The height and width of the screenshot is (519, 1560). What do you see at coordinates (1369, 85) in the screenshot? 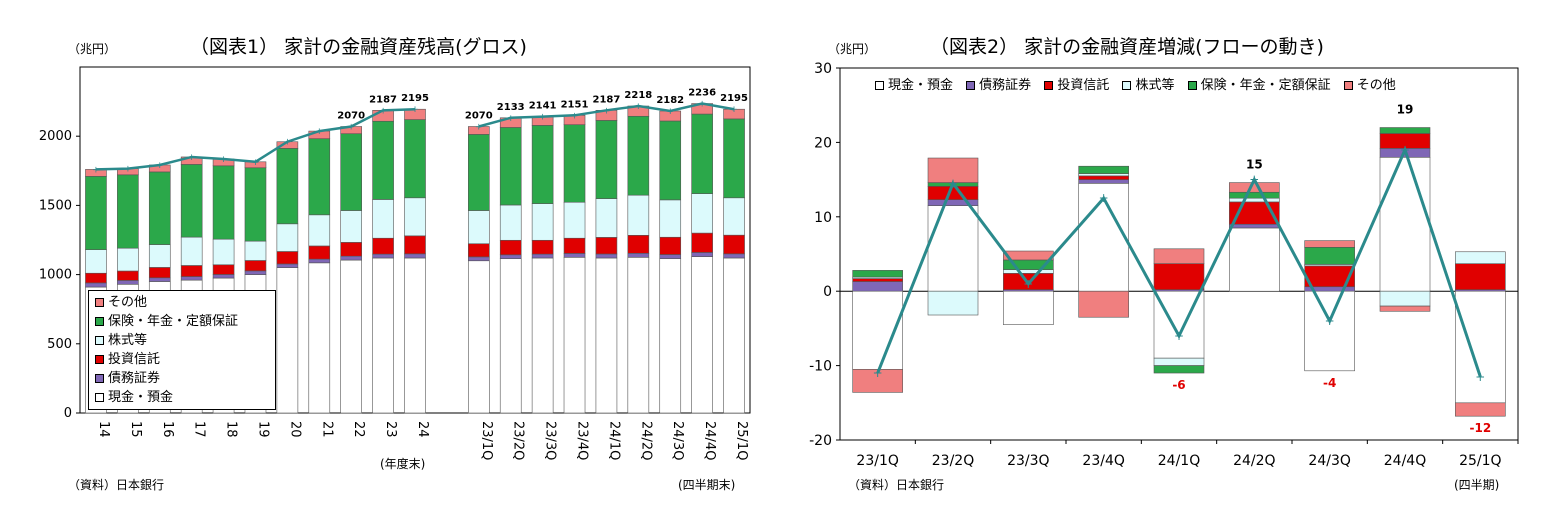
I see `legend2-item-other: その他` at bounding box center [1369, 85].